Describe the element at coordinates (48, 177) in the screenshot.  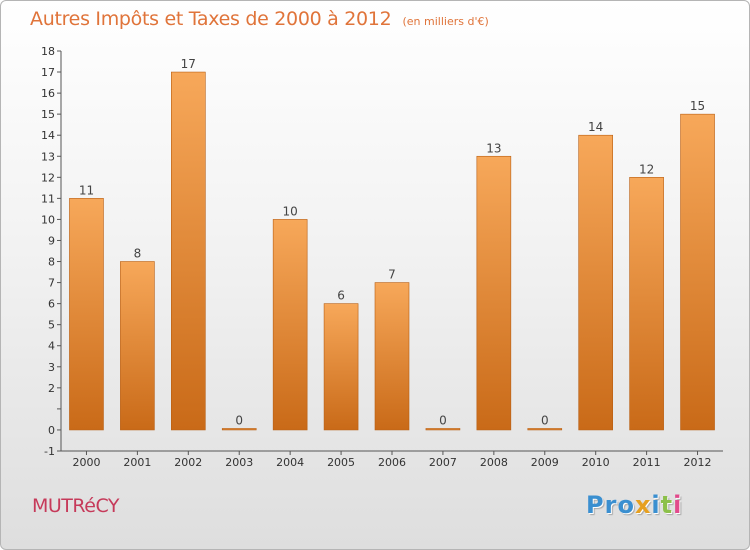
I see `y-tick-label: 12` at that location.